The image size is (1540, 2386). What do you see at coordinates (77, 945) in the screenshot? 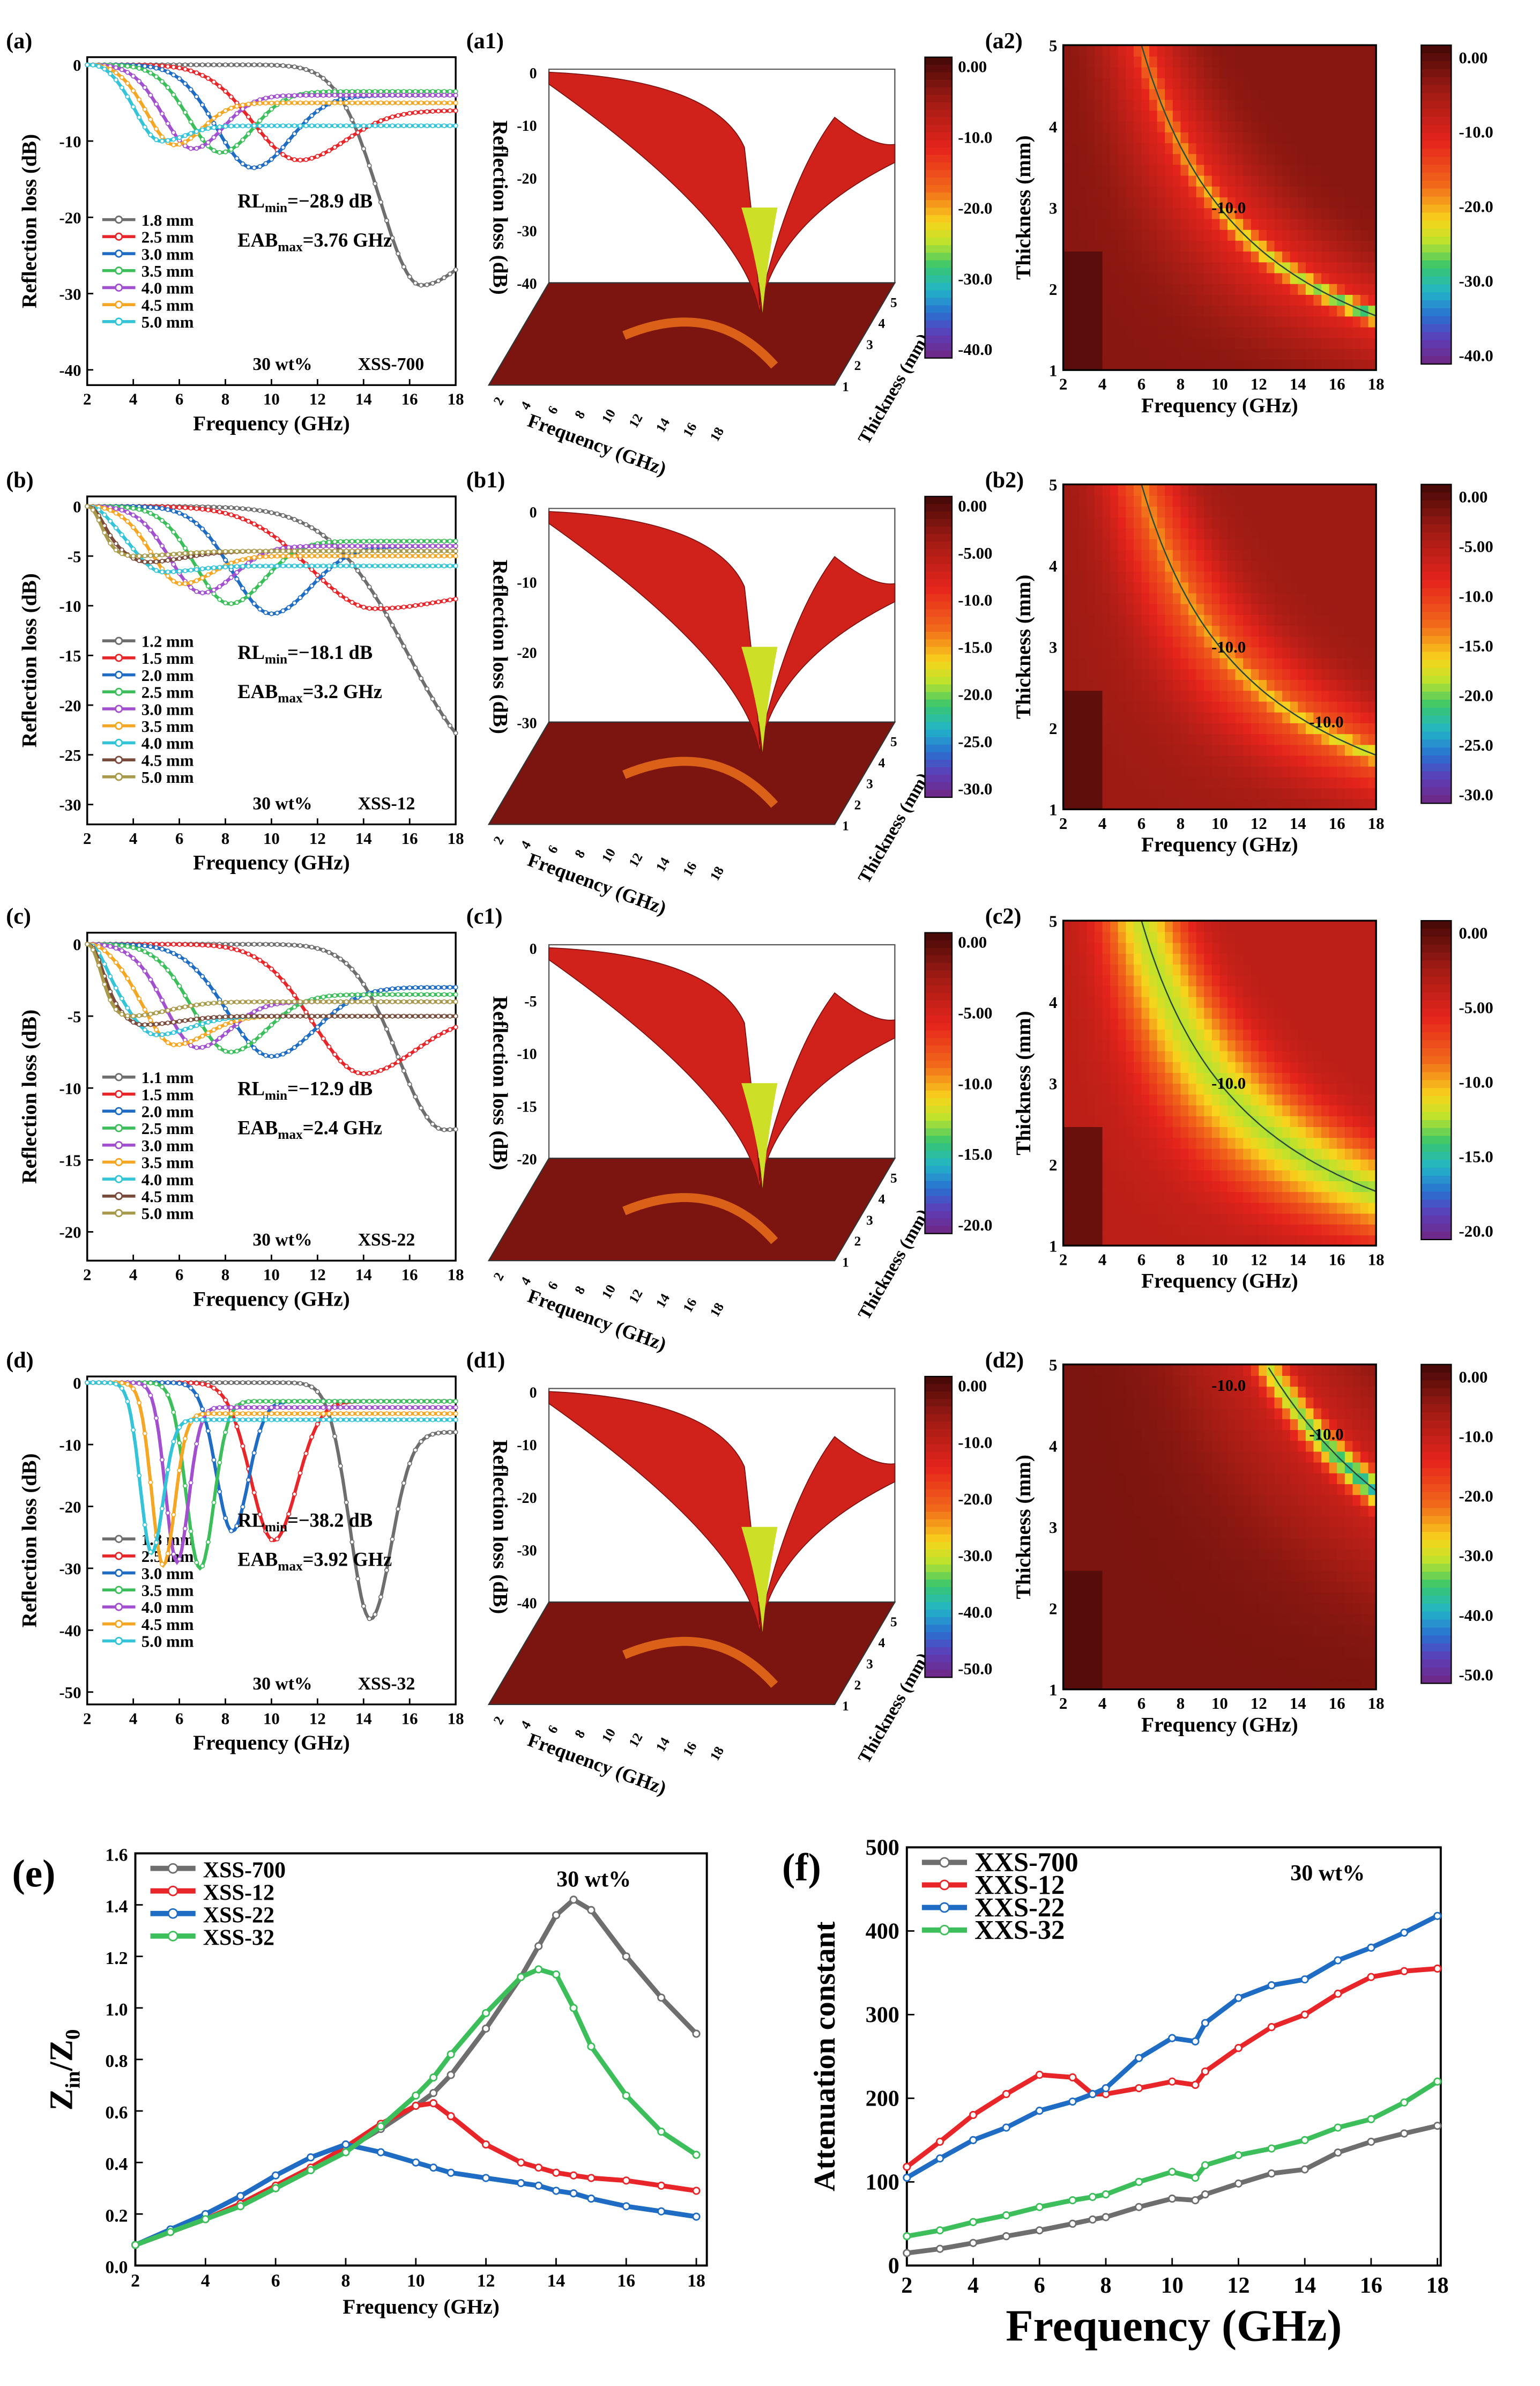
I see `y-tick-label: 0` at bounding box center [77, 945].